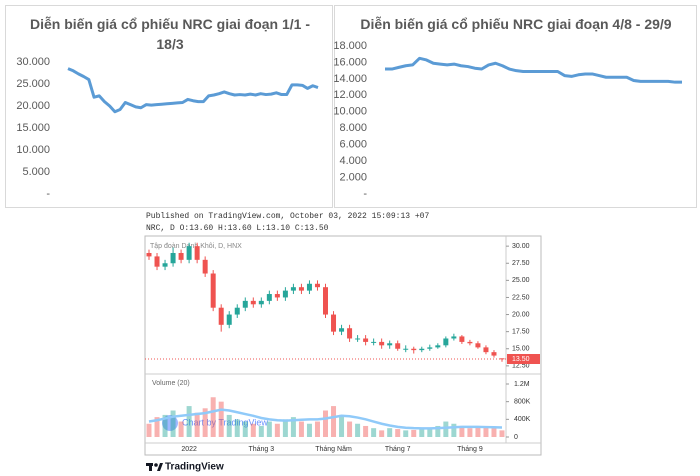 The width and height of the screenshot is (700, 476). Describe the element at coordinates (516, 437) in the screenshot. I see `volume-tick-label: 0` at that location.